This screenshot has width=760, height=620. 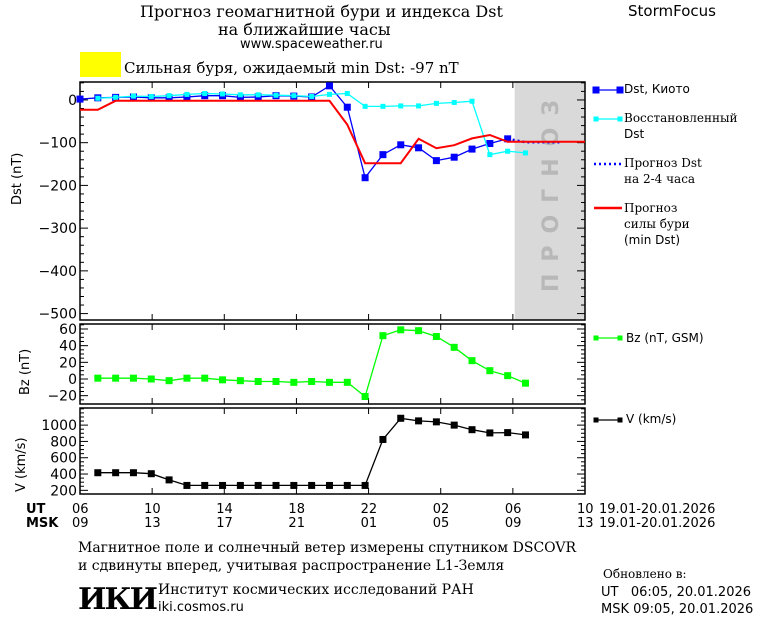 What do you see at coordinates (118, 599) in the screenshot?
I see `iki-logo: ИКИ` at bounding box center [118, 599].